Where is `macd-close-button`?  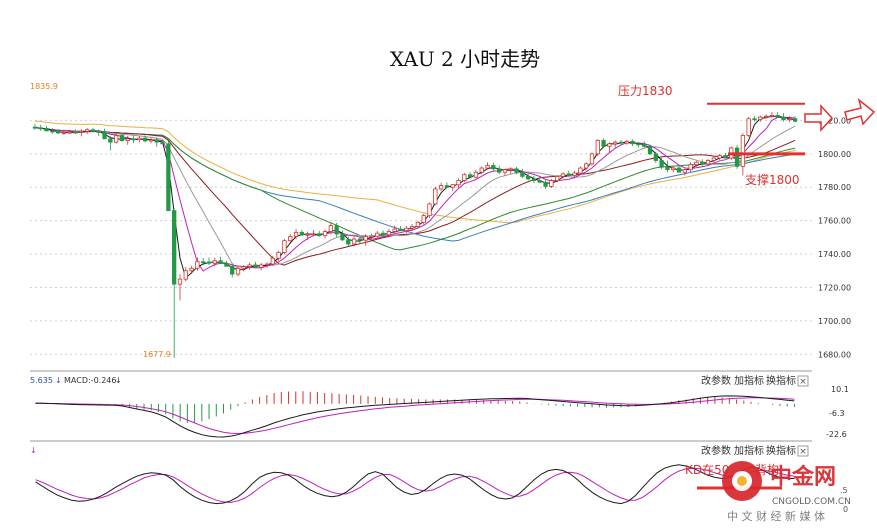
macd-close-button is located at coordinates (803, 381).